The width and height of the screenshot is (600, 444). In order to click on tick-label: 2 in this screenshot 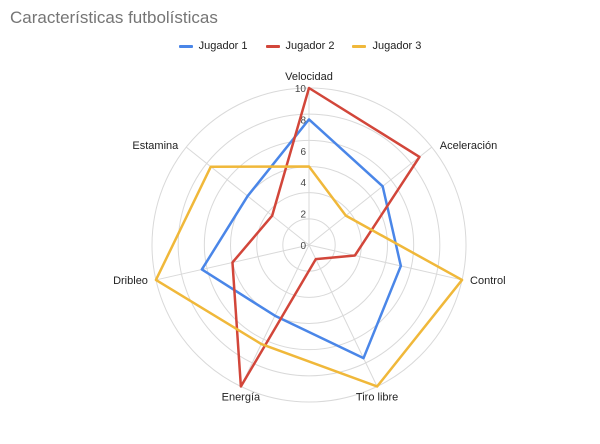, I will do `click(303, 215)`.